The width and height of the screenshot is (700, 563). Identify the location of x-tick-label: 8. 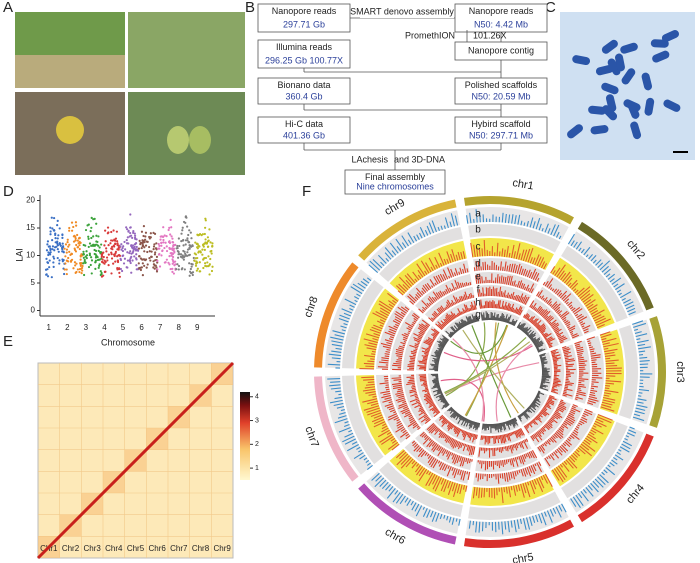
(178, 327).